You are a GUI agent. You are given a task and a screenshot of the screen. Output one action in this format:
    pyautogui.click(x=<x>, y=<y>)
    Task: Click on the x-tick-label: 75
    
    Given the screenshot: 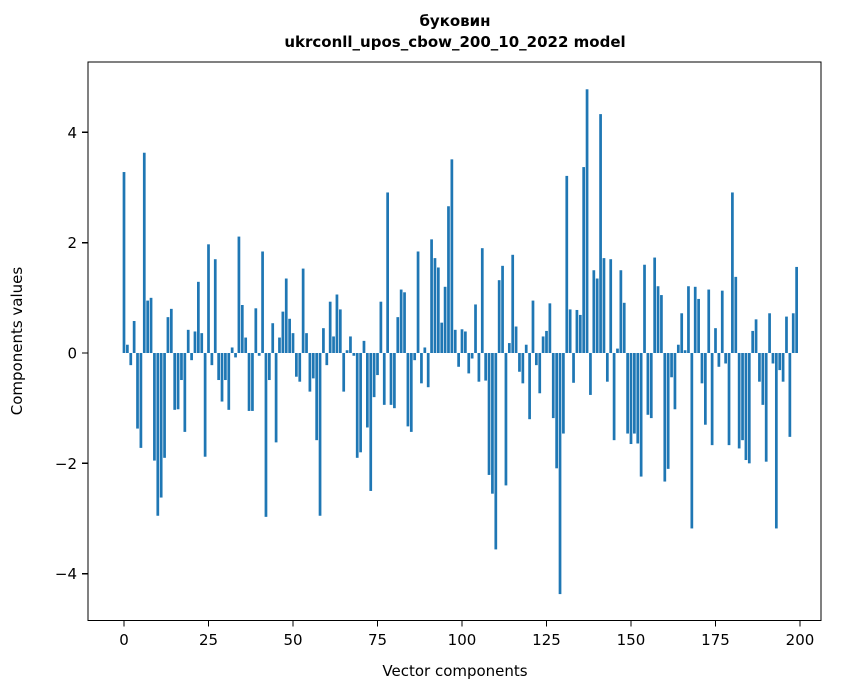 What is the action you would take?
    pyautogui.click(x=377, y=640)
    